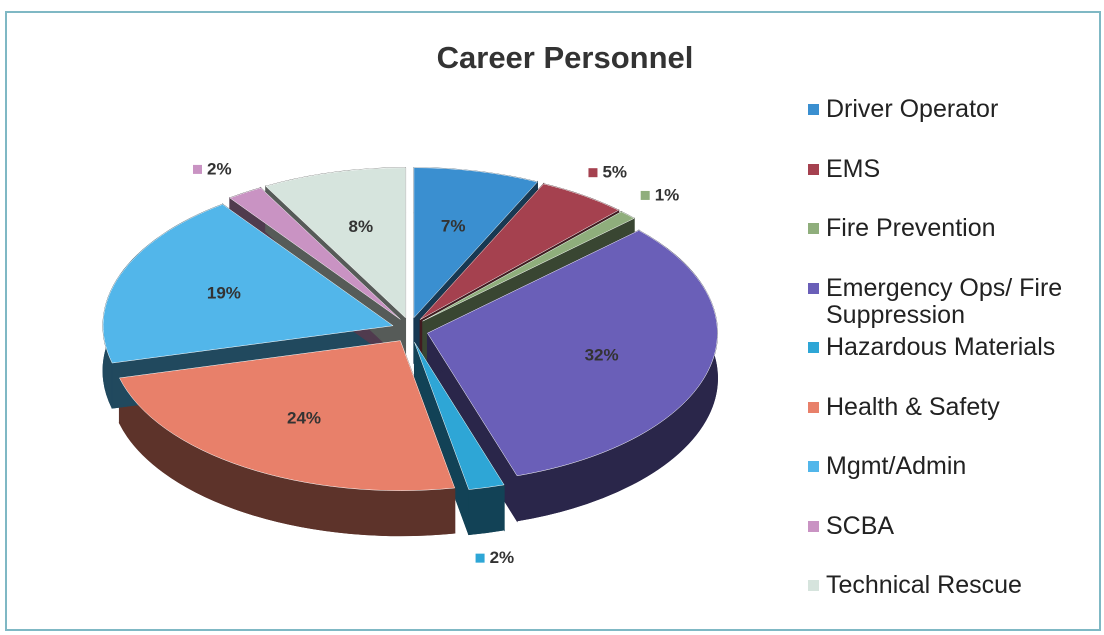 This screenshot has height=635, width=1104. Describe the element at coordinates (953, 245) in the screenshot. I see `legend-item: Fire Prevention` at that location.